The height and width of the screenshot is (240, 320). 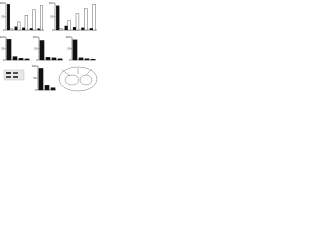 What do you see at coordinates (49, 46) in the screenshot?
I see `figure: 0 50 100 0 50 100 0 50 100 0 50 100 0 50 100 0 50 100` at bounding box center [49, 46].